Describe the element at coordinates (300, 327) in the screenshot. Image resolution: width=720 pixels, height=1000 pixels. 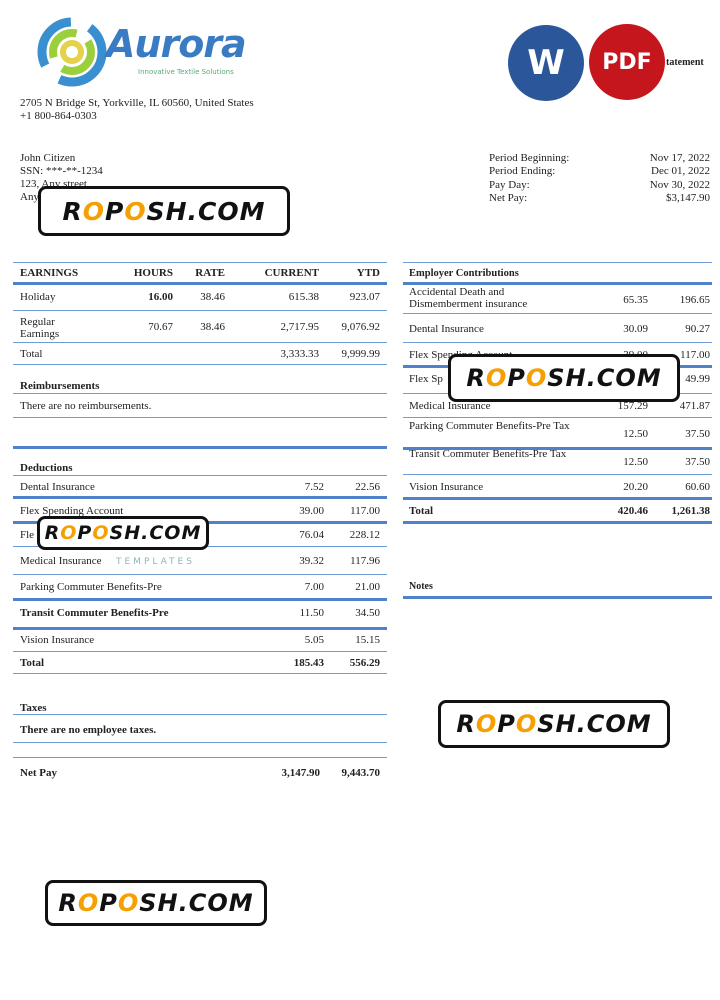
I see `earnings-row-cell: 2,717.95` at that location.